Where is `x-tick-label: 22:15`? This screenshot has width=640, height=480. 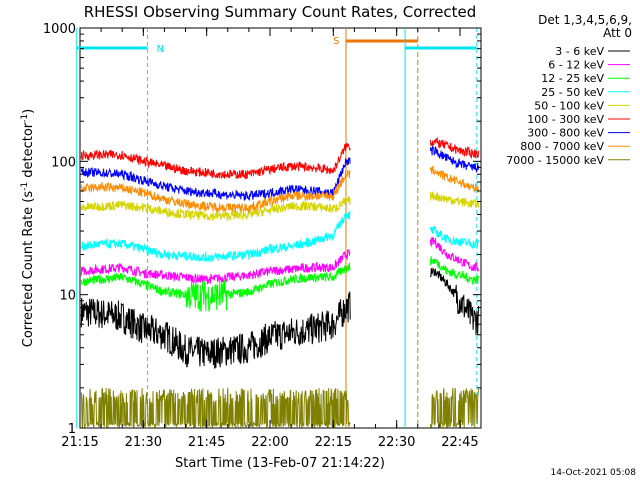
x-tick-label: 22:15 is located at coordinates (333, 442).